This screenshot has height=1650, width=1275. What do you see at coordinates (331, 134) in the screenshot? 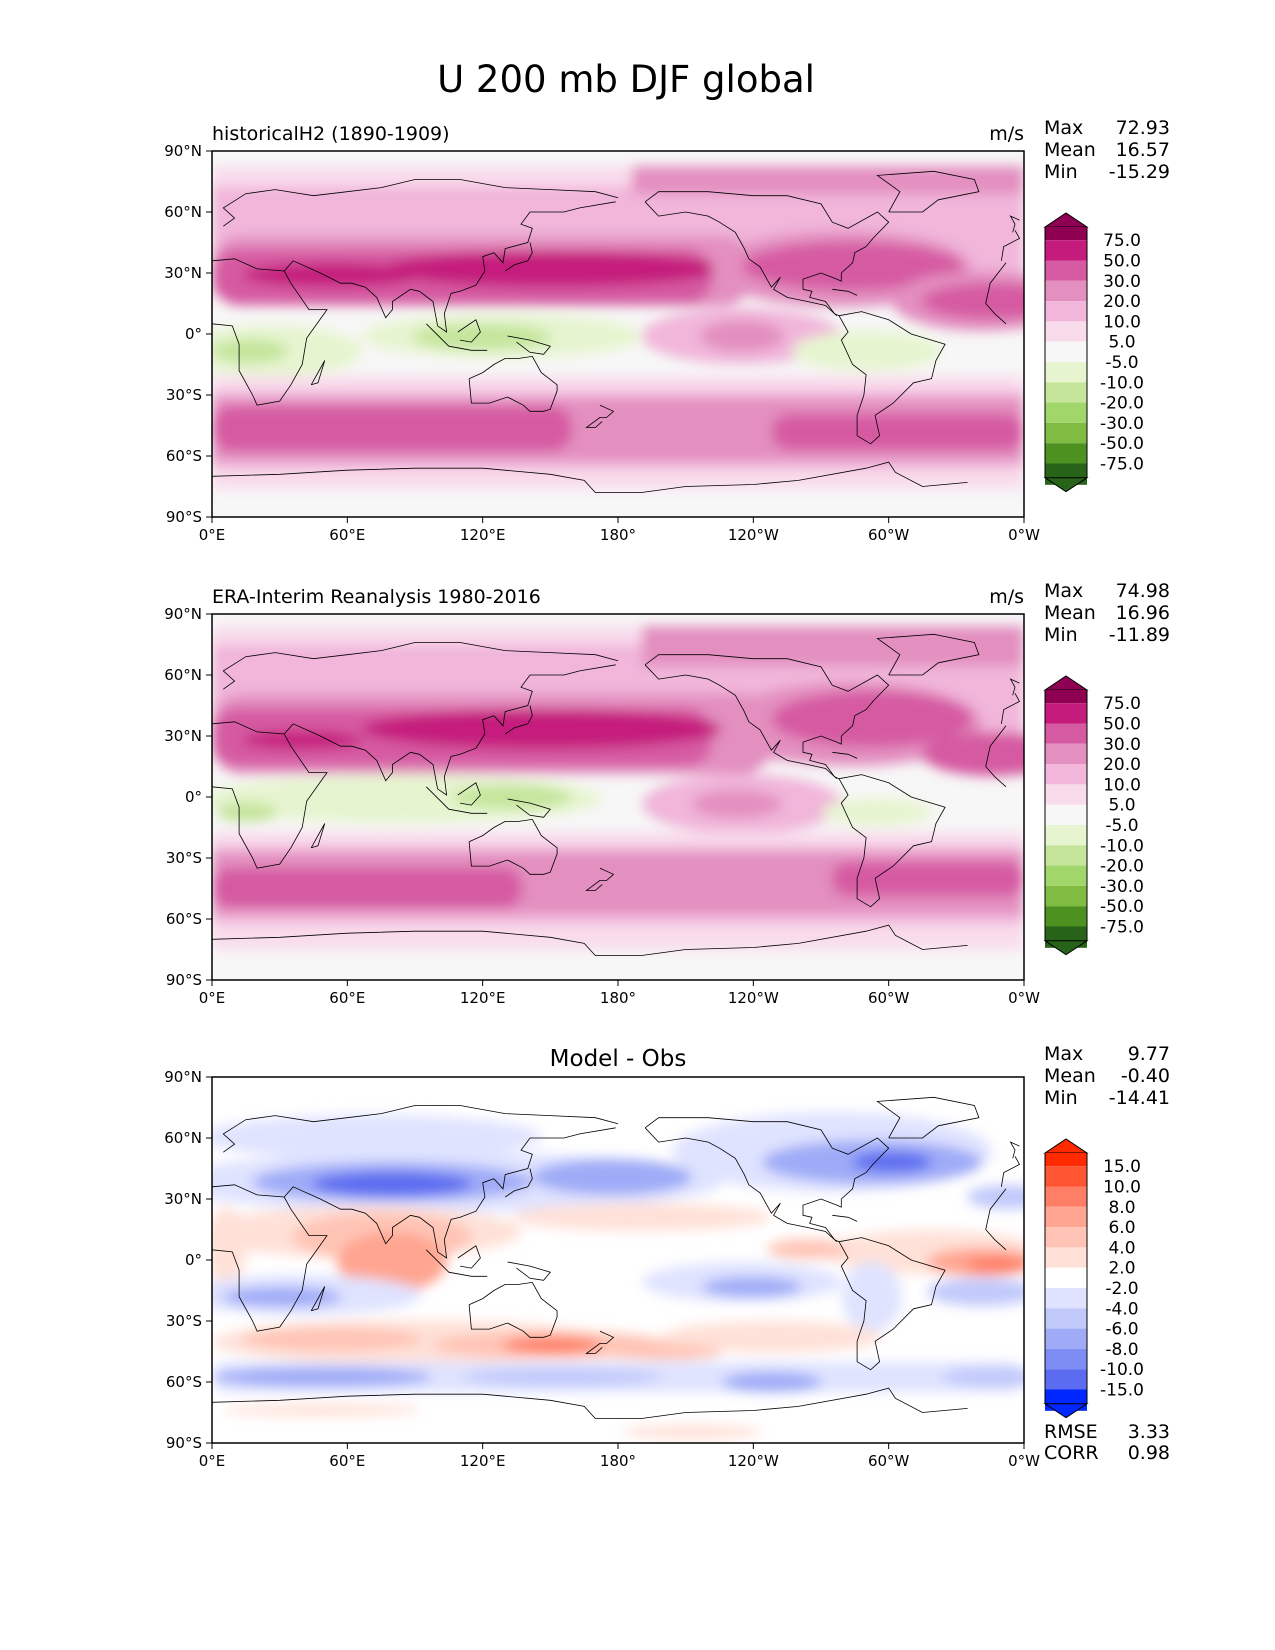
I see `panel-title: historicalH2 (1890-1909)` at bounding box center [331, 134].